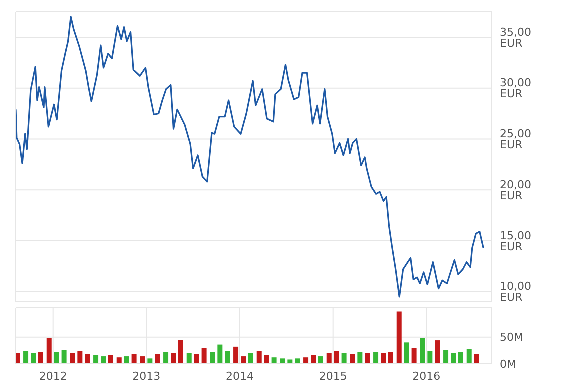 Image resolution: width=570 pixels, height=387 pixels. I want to click on y-tick-label: 20,00 EUR, so click(516, 190).